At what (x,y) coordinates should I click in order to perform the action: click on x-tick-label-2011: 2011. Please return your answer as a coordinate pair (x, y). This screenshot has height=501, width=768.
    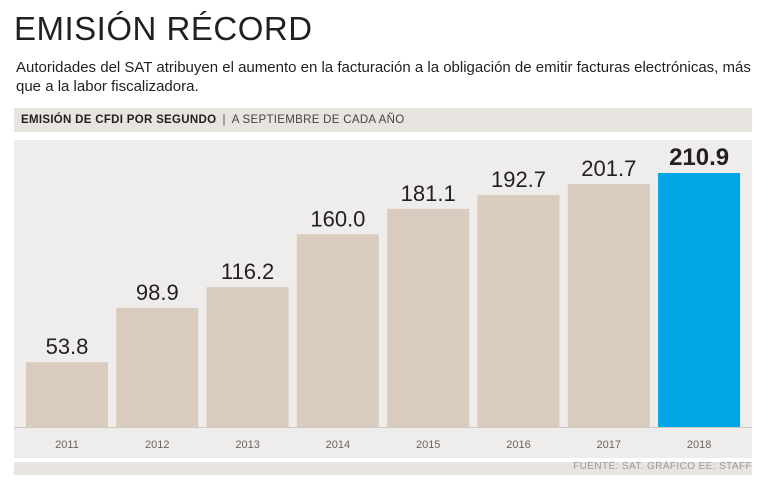
    Looking at the image, I should click on (67, 445).